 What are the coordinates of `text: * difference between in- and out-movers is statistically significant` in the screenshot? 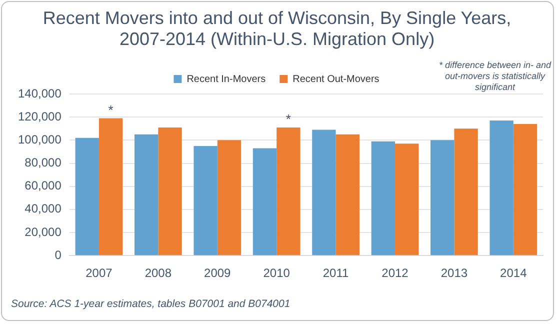 It's located at (495, 76).